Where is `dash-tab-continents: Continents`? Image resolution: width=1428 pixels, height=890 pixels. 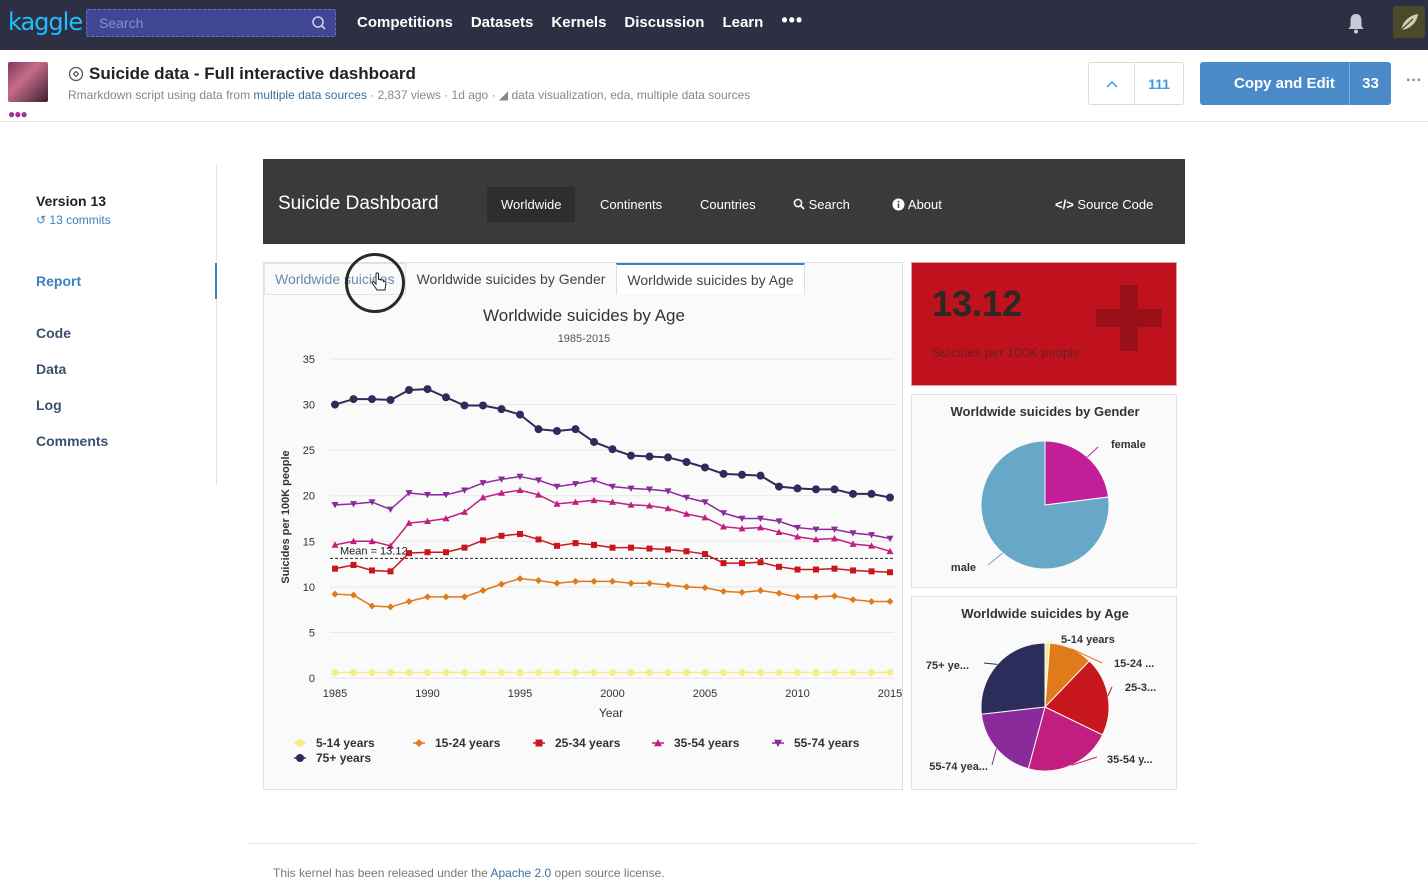 dash-tab-continents: Continents is located at coordinates (631, 204).